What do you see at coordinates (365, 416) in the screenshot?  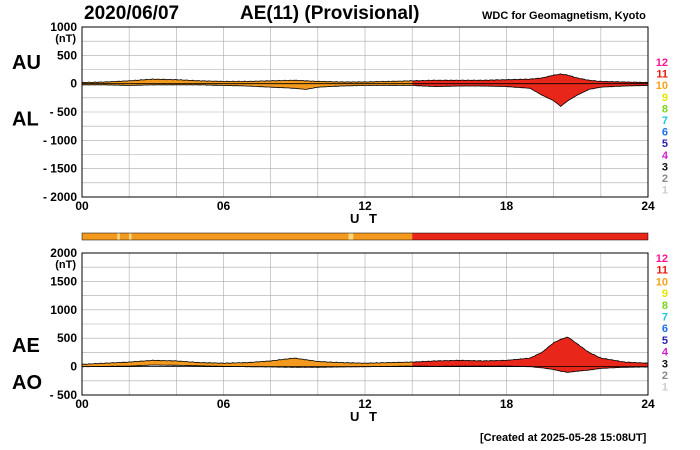 I see `panel2-x-axis-label: U T` at bounding box center [365, 416].